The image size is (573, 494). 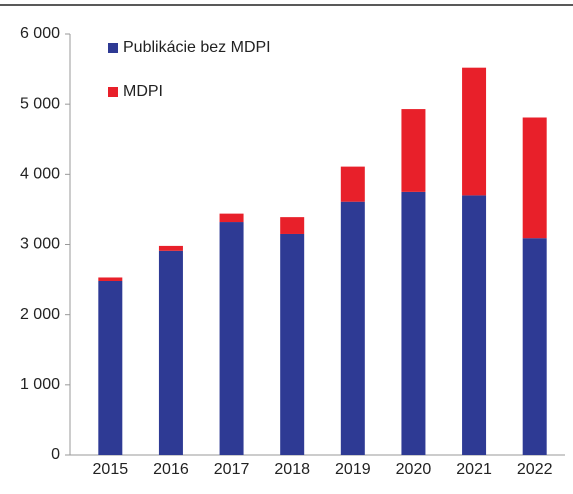 I want to click on legend-label: MDPI, so click(x=143, y=91).